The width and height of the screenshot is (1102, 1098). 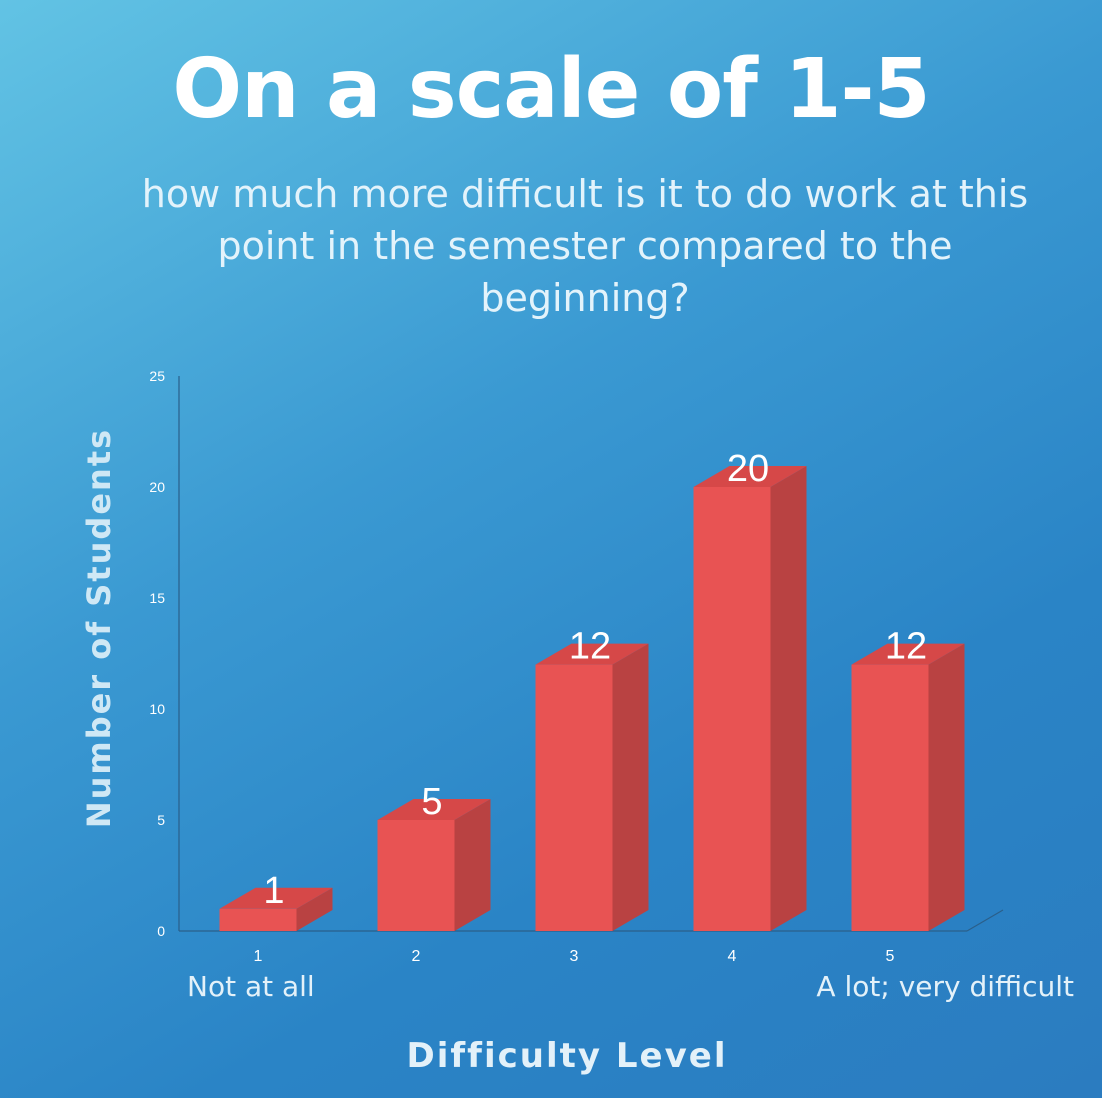 What do you see at coordinates (431, 802) in the screenshot?
I see `data-label: 5` at bounding box center [431, 802].